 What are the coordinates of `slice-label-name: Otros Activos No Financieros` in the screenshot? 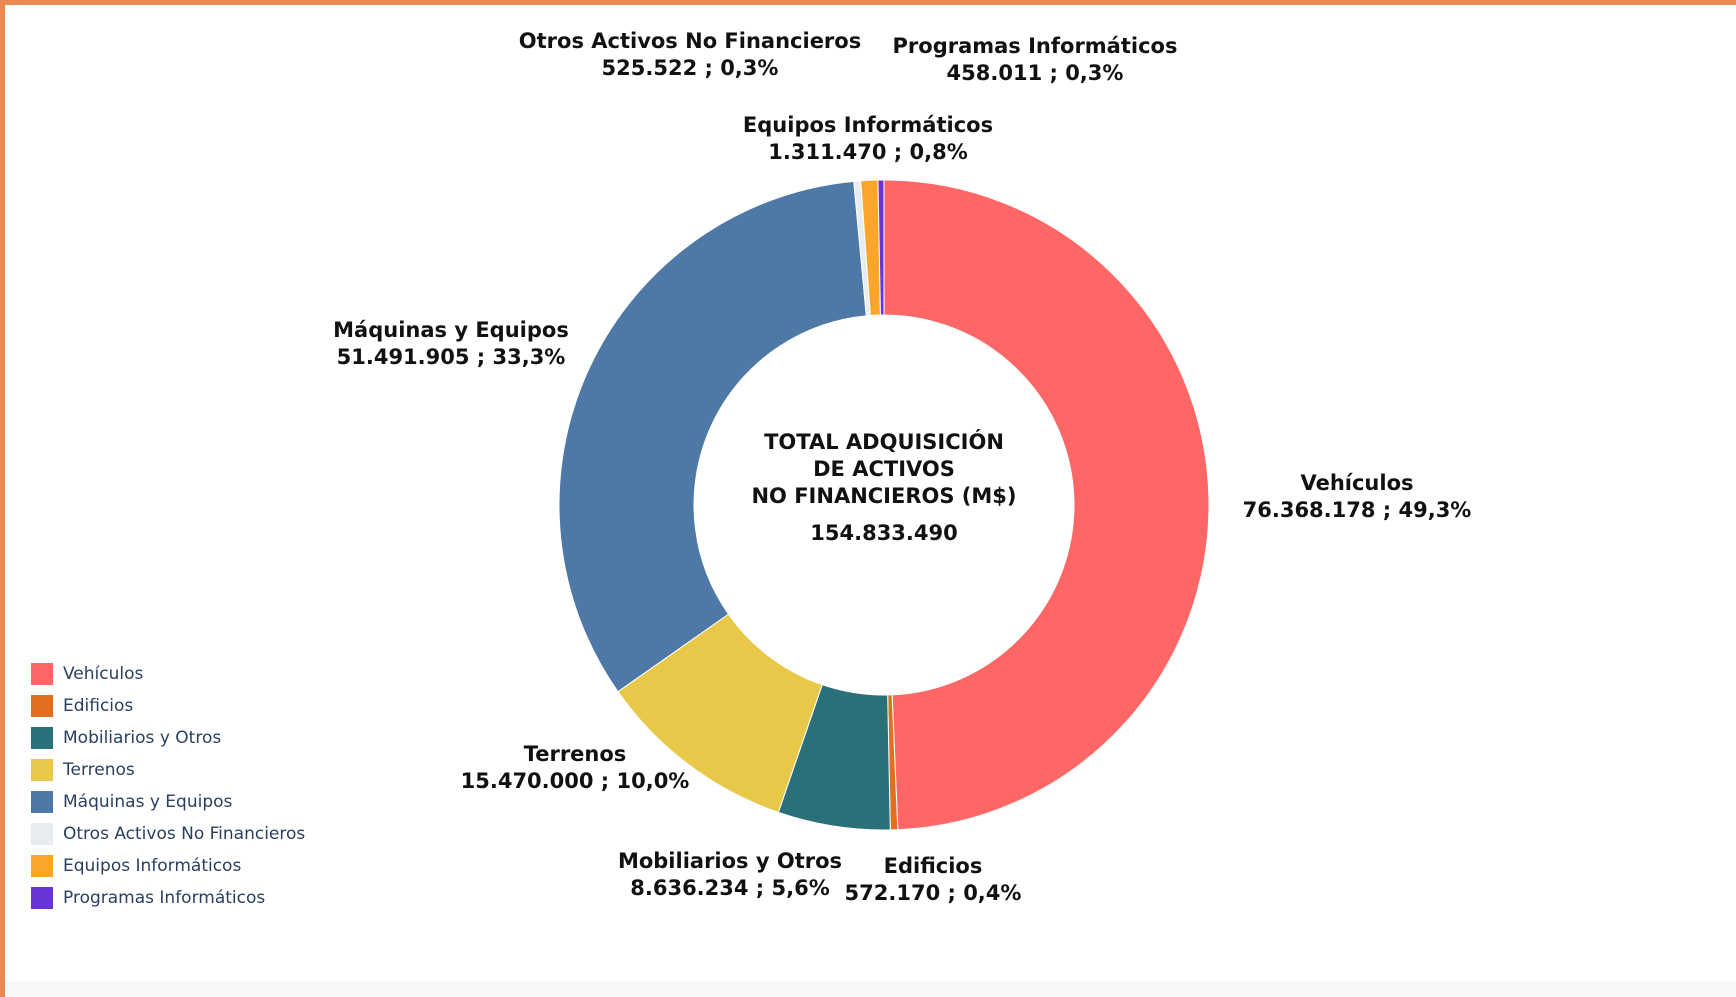 It's located at (690, 41).